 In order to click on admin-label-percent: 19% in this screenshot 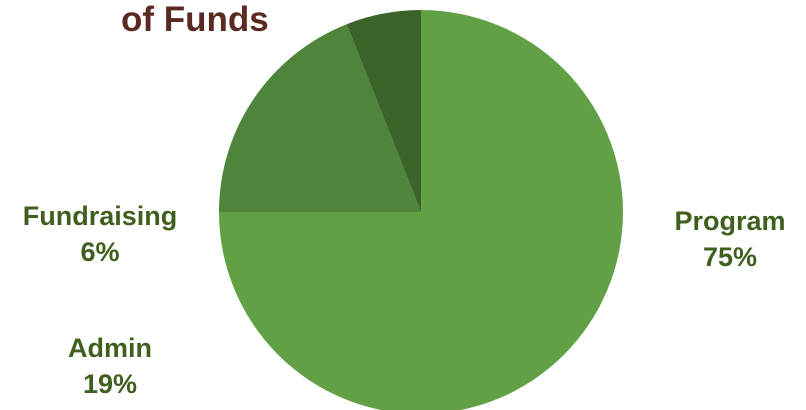, I will do `click(110, 384)`.